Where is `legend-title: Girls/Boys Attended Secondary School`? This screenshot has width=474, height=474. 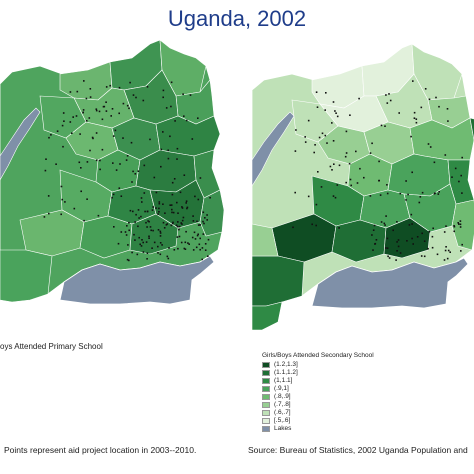
legend-title: Girls/Boys Attended Secondary School is located at coordinates (318, 355).